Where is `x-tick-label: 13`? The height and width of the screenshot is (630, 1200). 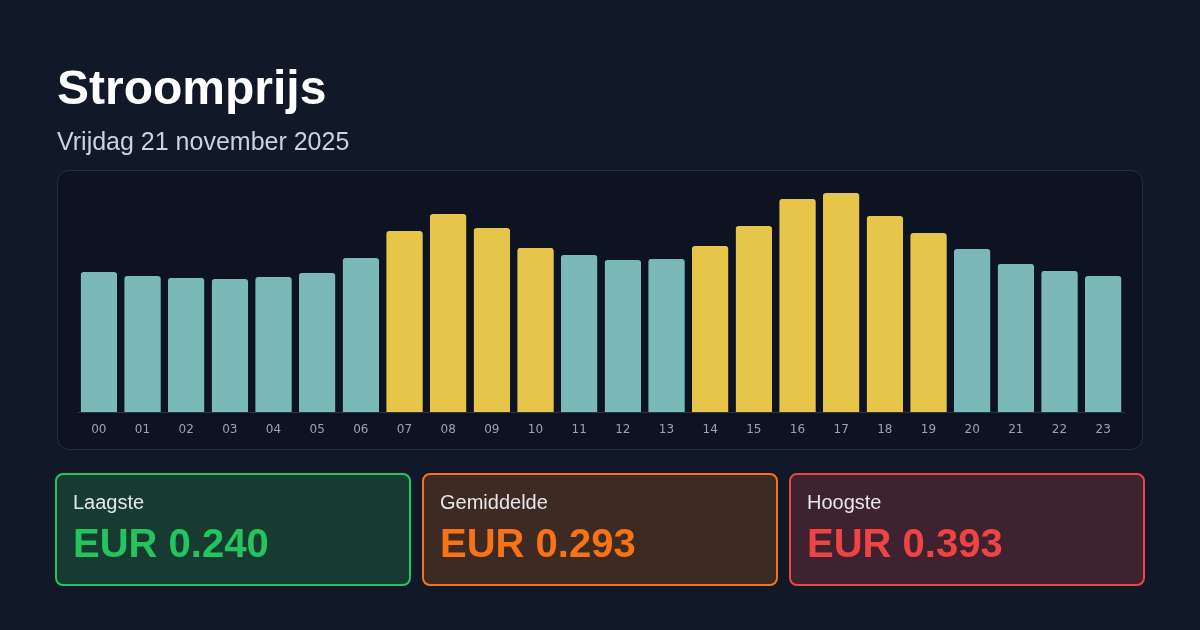 x-tick-label: 13 is located at coordinates (666, 428).